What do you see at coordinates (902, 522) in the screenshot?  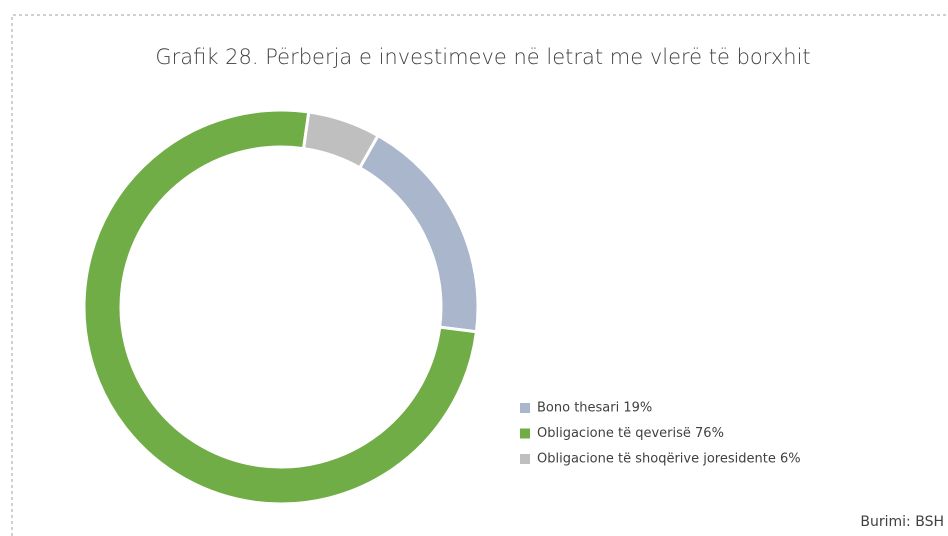 I see `source: Burimi: BSH` at bounding box center [902, 522].